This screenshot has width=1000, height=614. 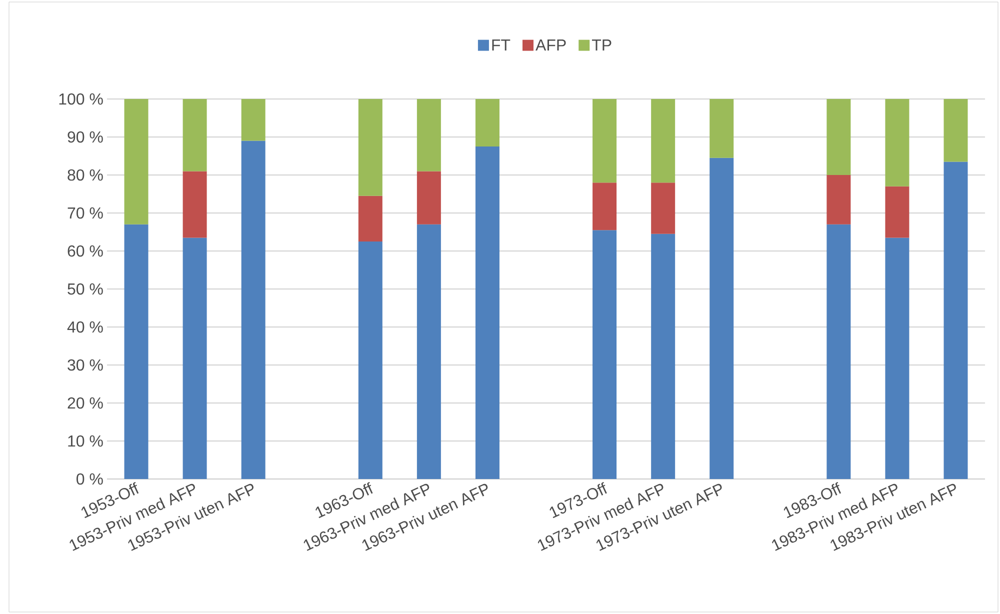 I want to click on y-tick-label: 40 %, so click(x=85, y=327).